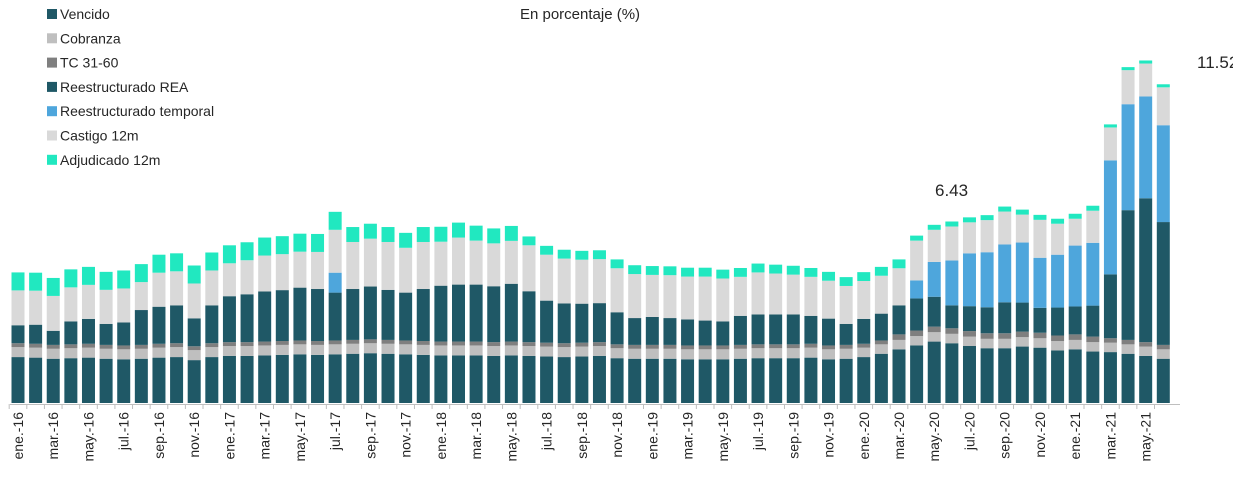  Describe the element at coordinates (18, 436) in the screenshot. I see `x-tick-label: ene.-16` at that location.